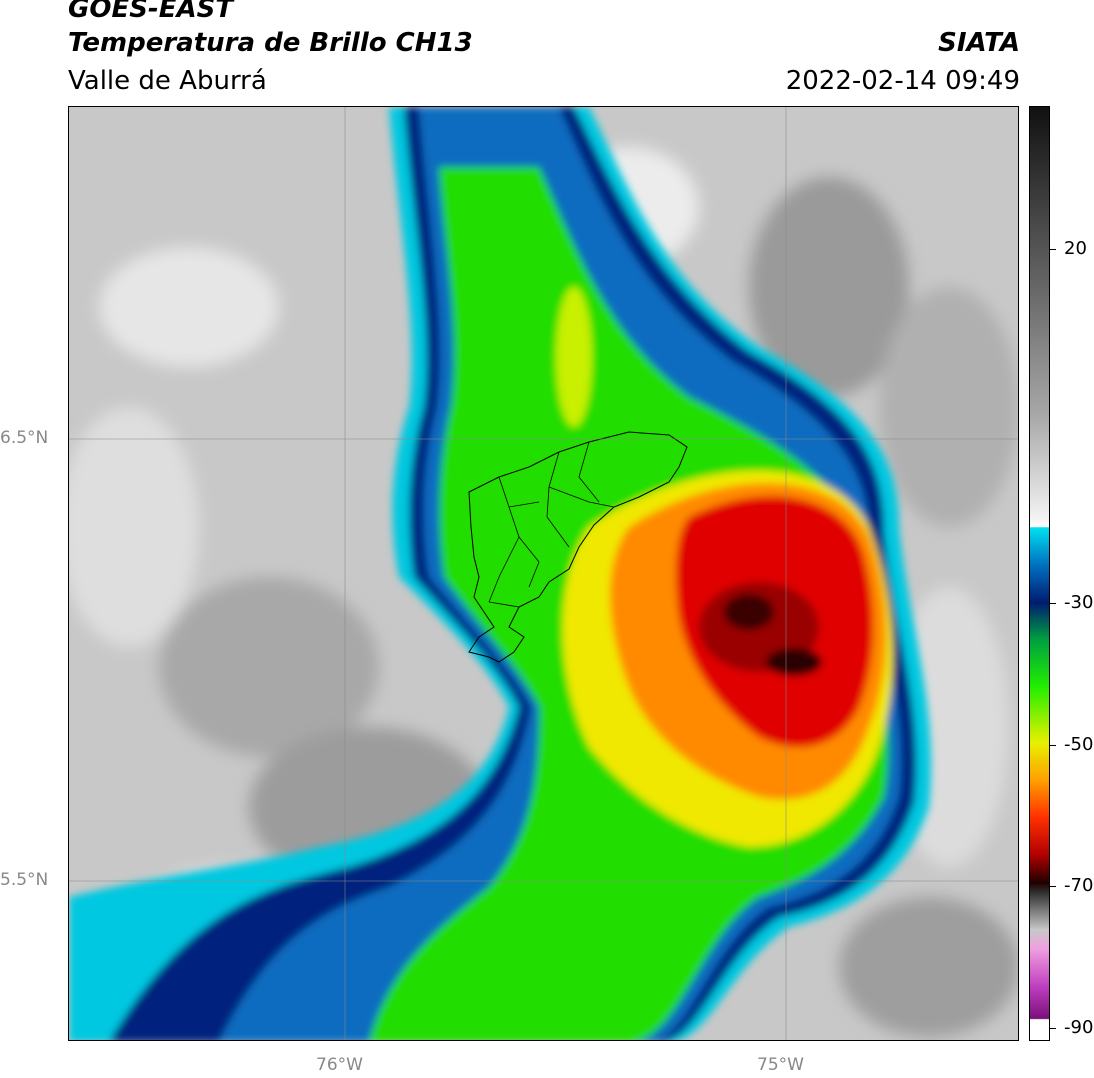  What do you see at coordinates (1075, 248) in the screenshot?
I see `colorbar-label-20: 20` at bounding box center [1075, 248].